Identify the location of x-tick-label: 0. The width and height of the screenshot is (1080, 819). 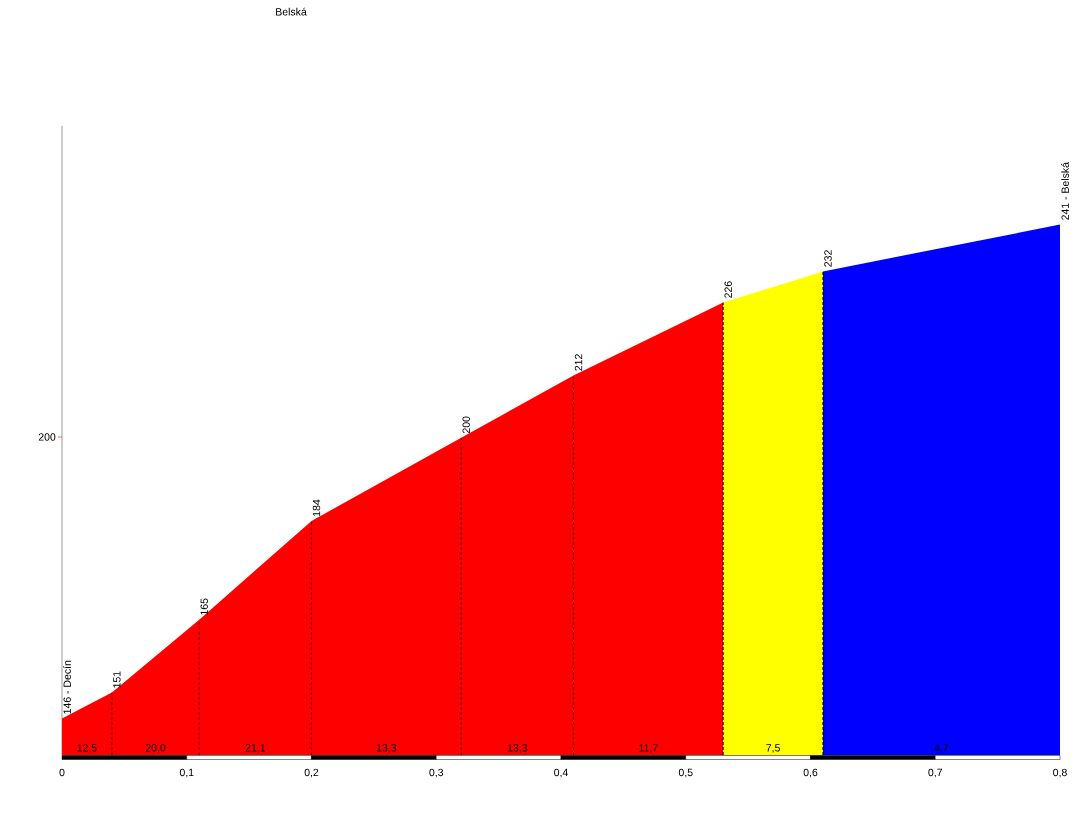
(62, 772).